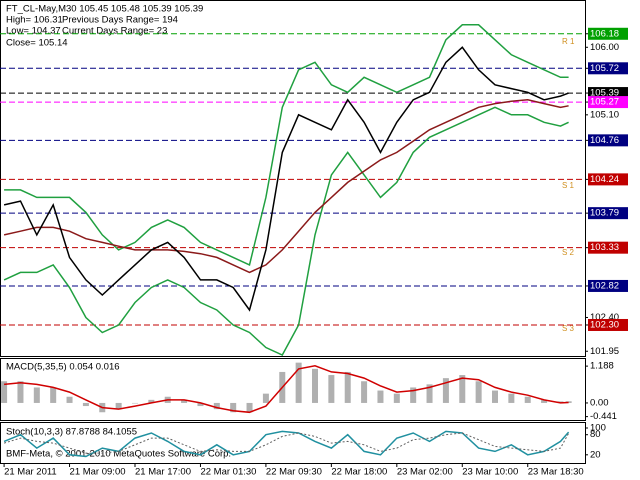 The height and width of the screenshot is (480, 640). I want to click on x-tick-label: 21 Mar 17:00, so click(163, 472).